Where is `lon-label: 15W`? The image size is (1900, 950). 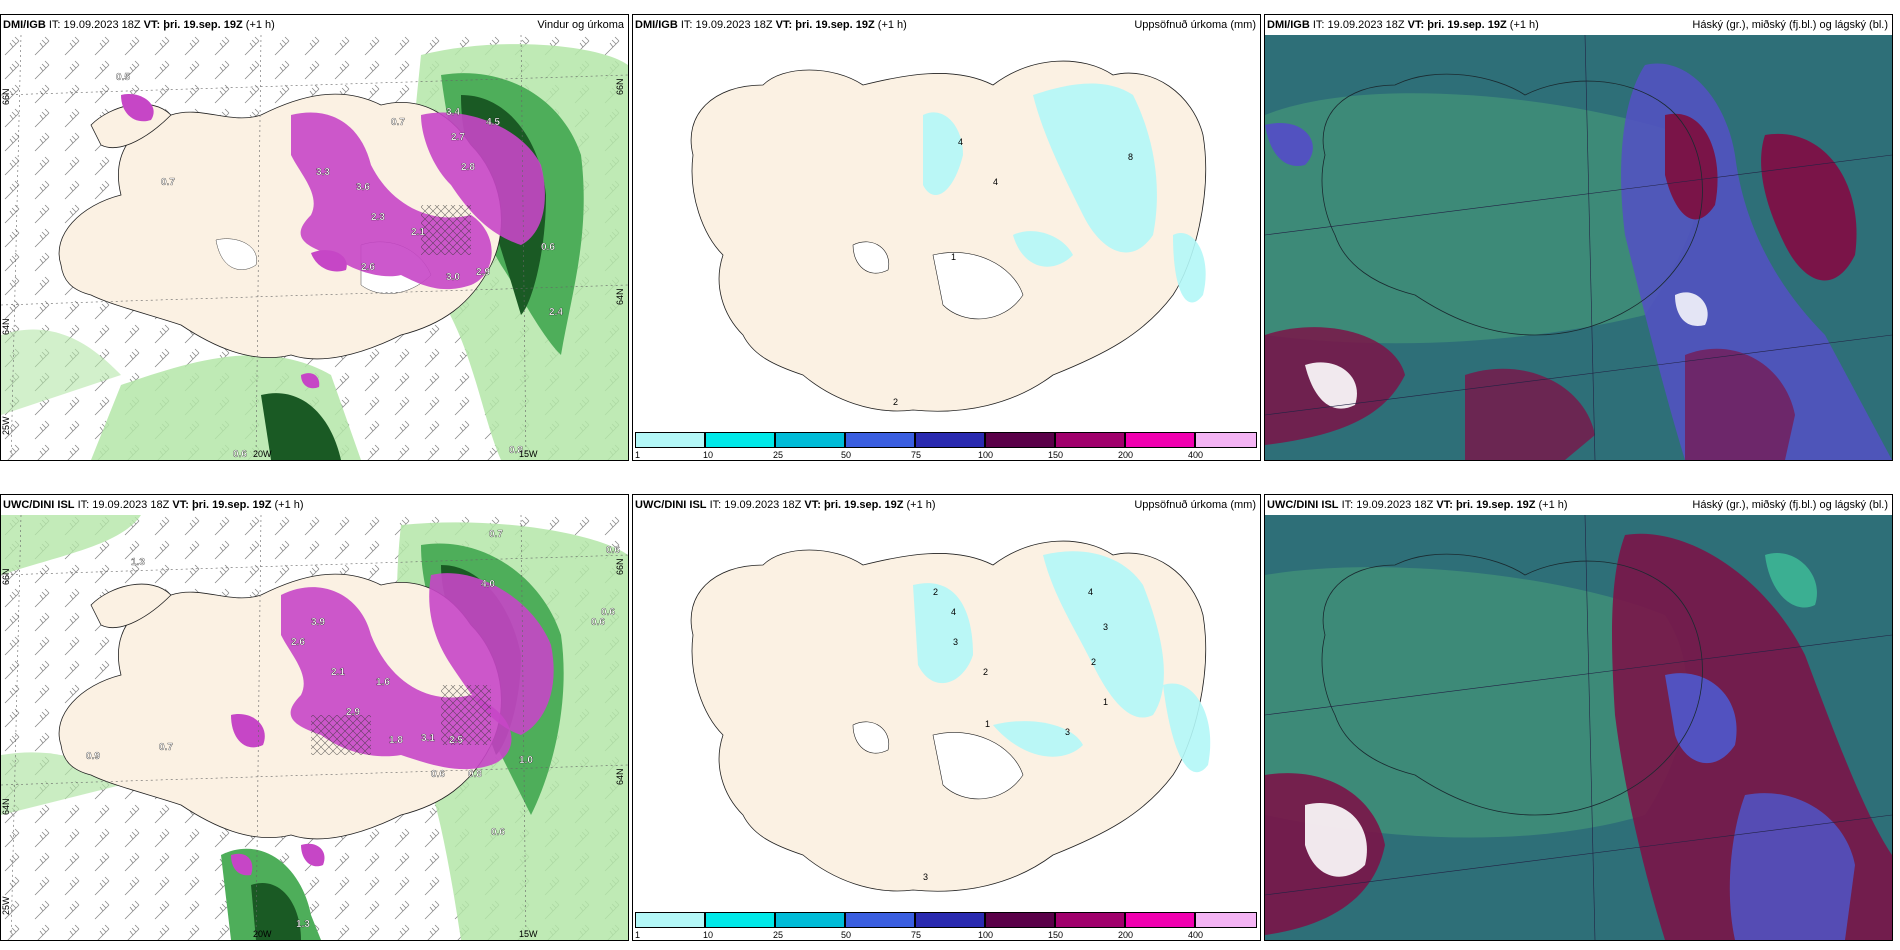
lon-label: 15W is located at coordinates (528, 934).